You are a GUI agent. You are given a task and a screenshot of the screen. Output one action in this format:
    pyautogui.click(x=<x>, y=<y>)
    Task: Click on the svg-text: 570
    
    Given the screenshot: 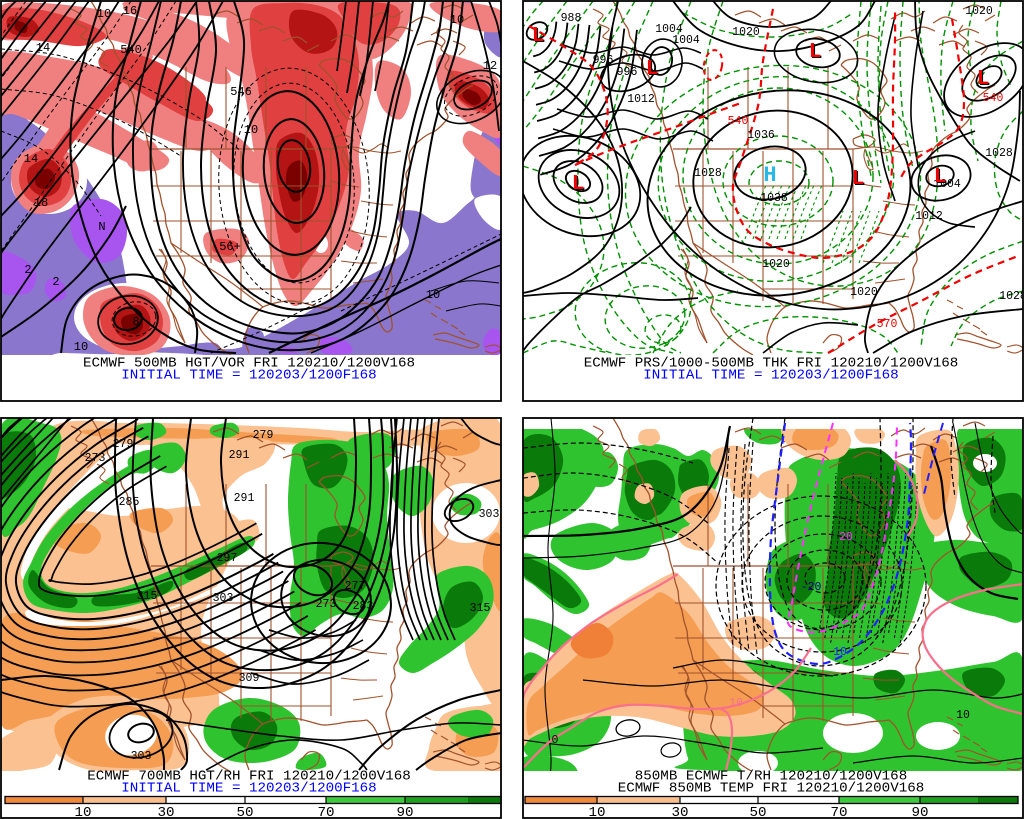 What is the action you would take?
    pyautogui.click(x=887, y=324)
    